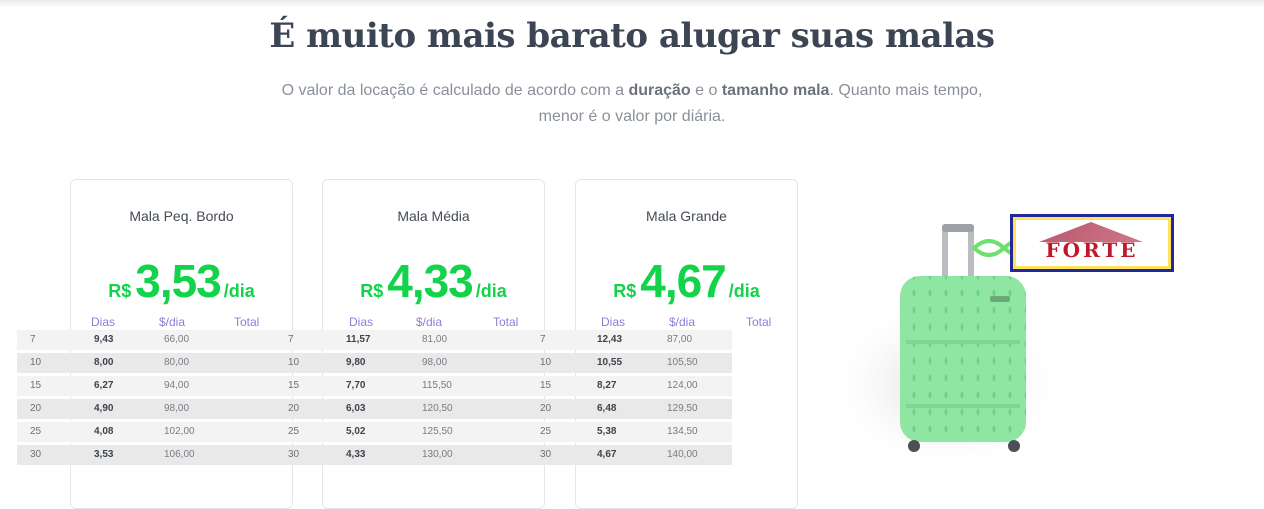  Describe the element at coordinates (356, 362) in the screenshot. I see `rate-cell: 9,80` at that location.